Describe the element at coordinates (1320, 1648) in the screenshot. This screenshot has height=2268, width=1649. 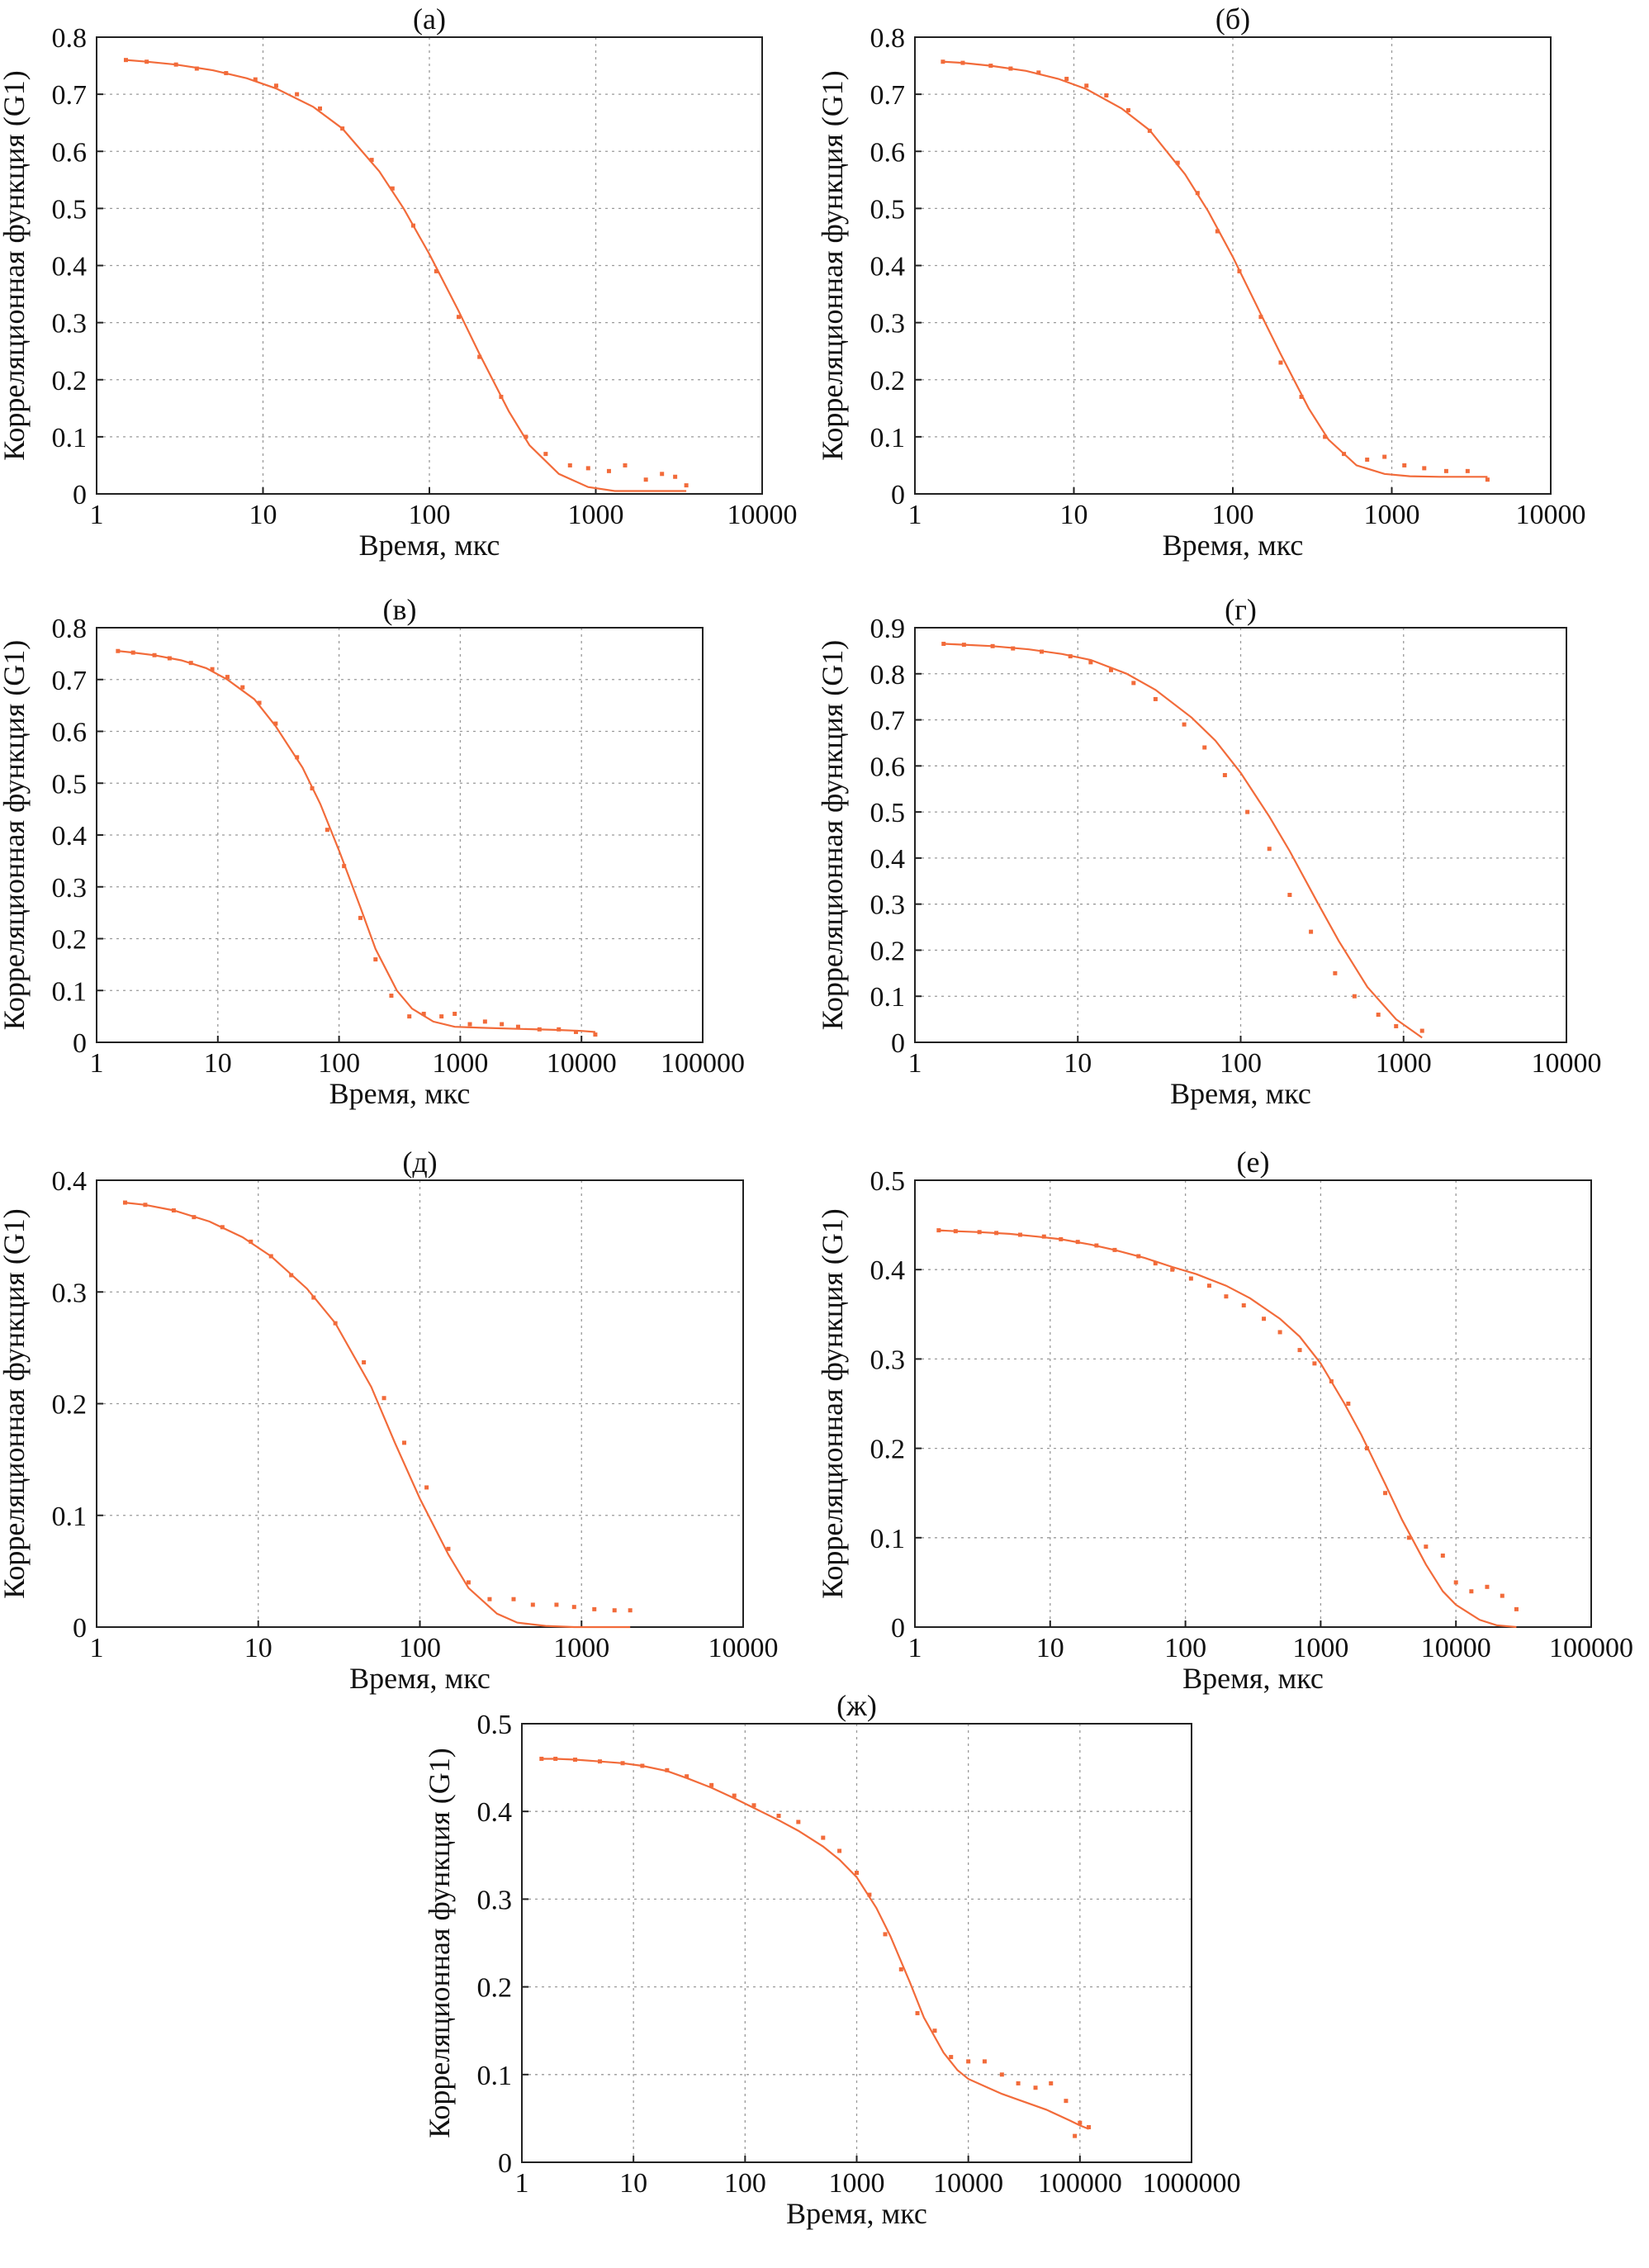
I see `x-tick-label: 1000` at that location.